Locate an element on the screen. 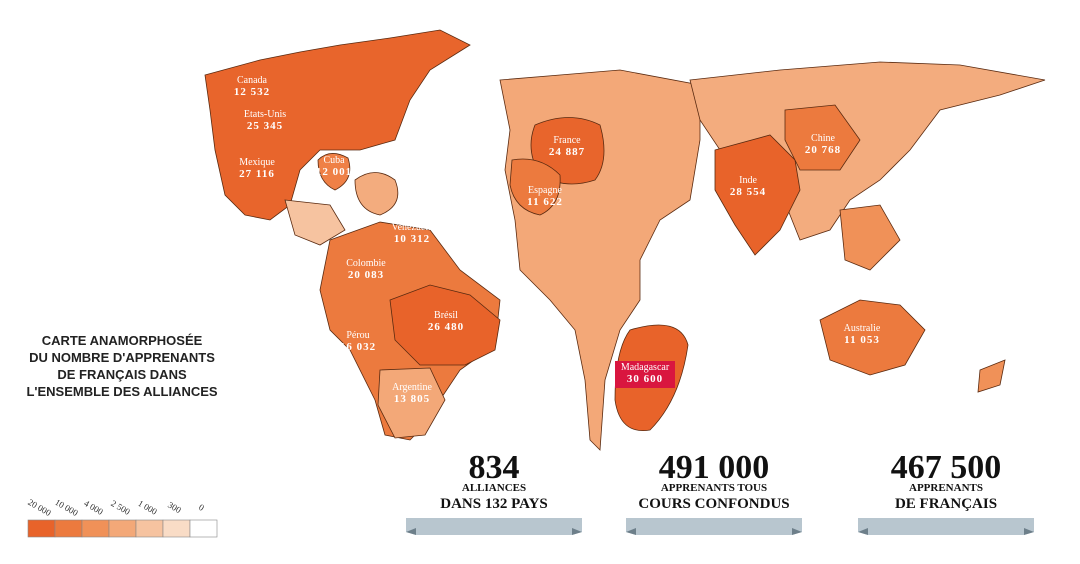 The width and height of the screenshot is (1080, 564). region-value: 24 887 is located at coordinates (567, 152).